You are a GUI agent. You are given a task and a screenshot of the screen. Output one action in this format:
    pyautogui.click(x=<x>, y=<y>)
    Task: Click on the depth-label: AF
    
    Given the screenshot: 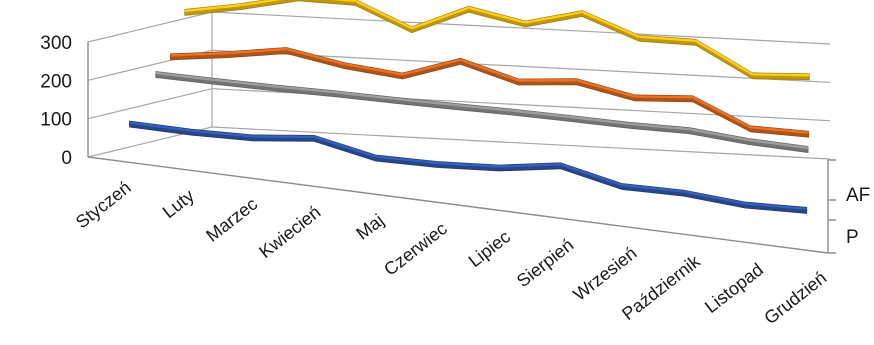 What is the action you would take?
    pyautogui.click(x=858, y=195)
    